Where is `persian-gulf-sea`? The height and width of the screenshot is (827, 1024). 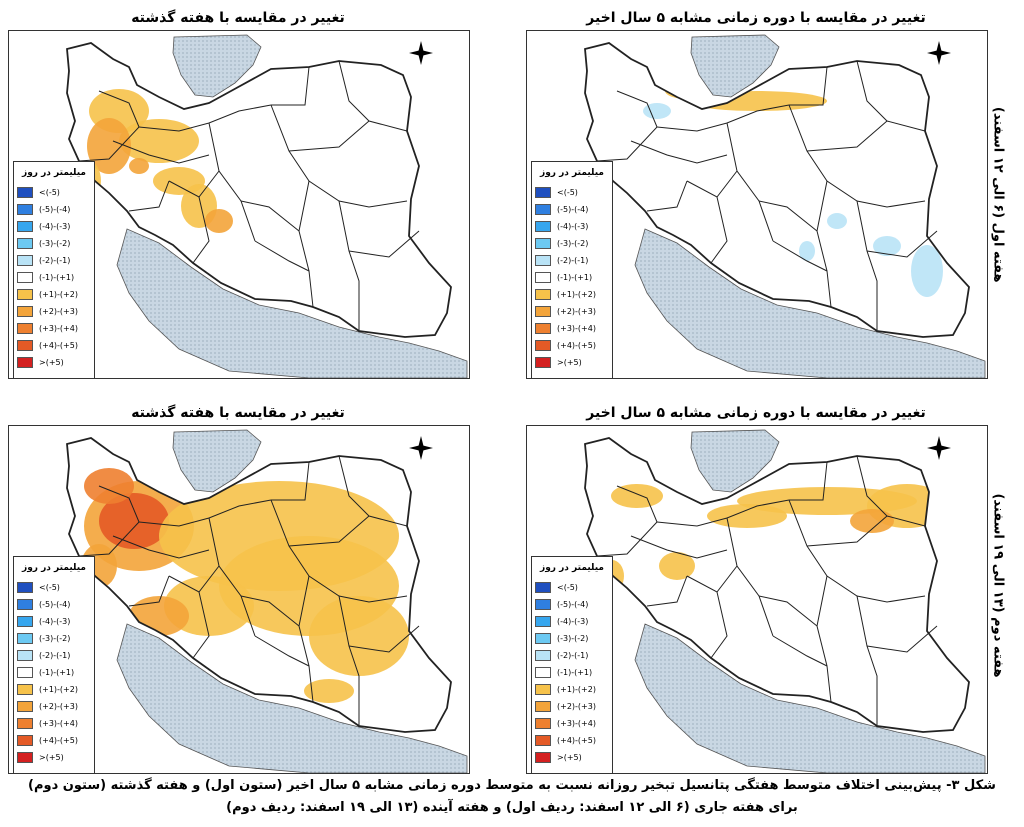
persian-gulf-sea is located at coordinates (810, 698).